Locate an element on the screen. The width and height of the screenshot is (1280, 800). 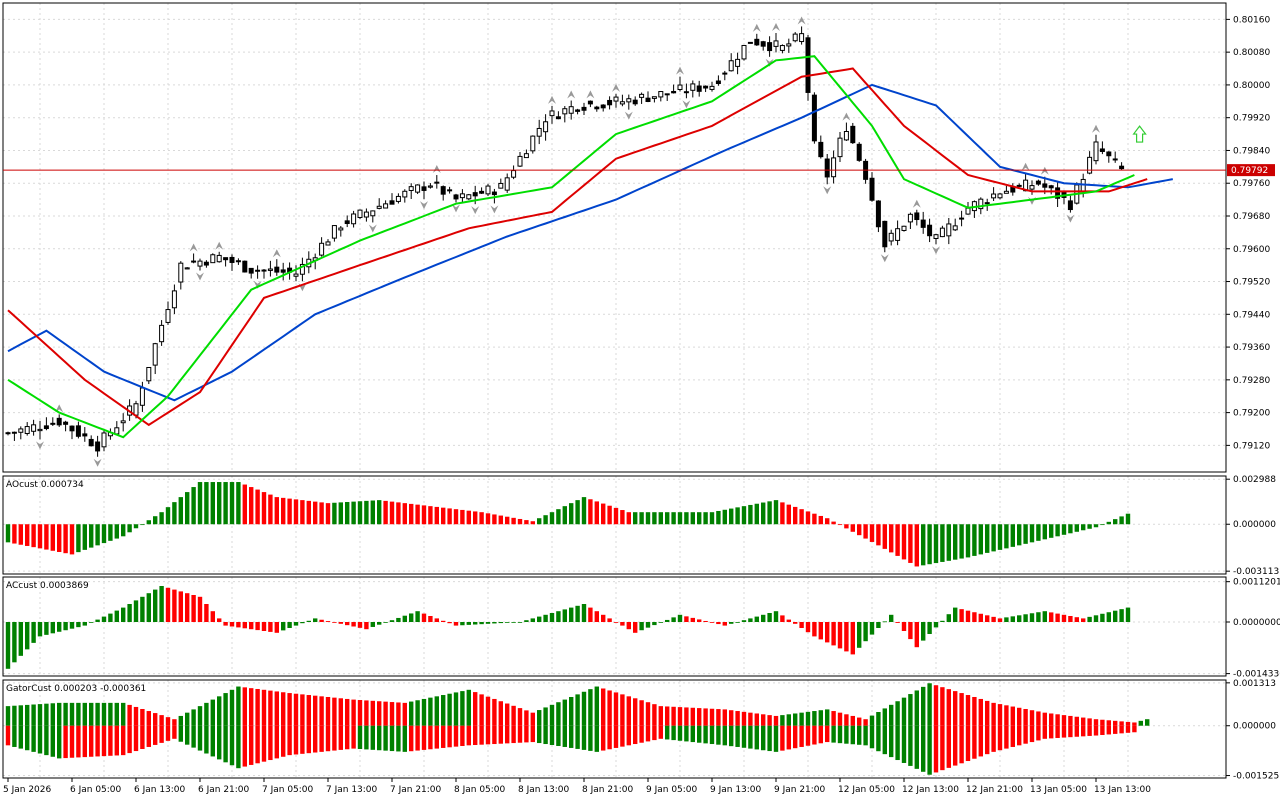
gator-pane: 0.001313 0.000000 -0.001525 is located at coordinates (640, 730).